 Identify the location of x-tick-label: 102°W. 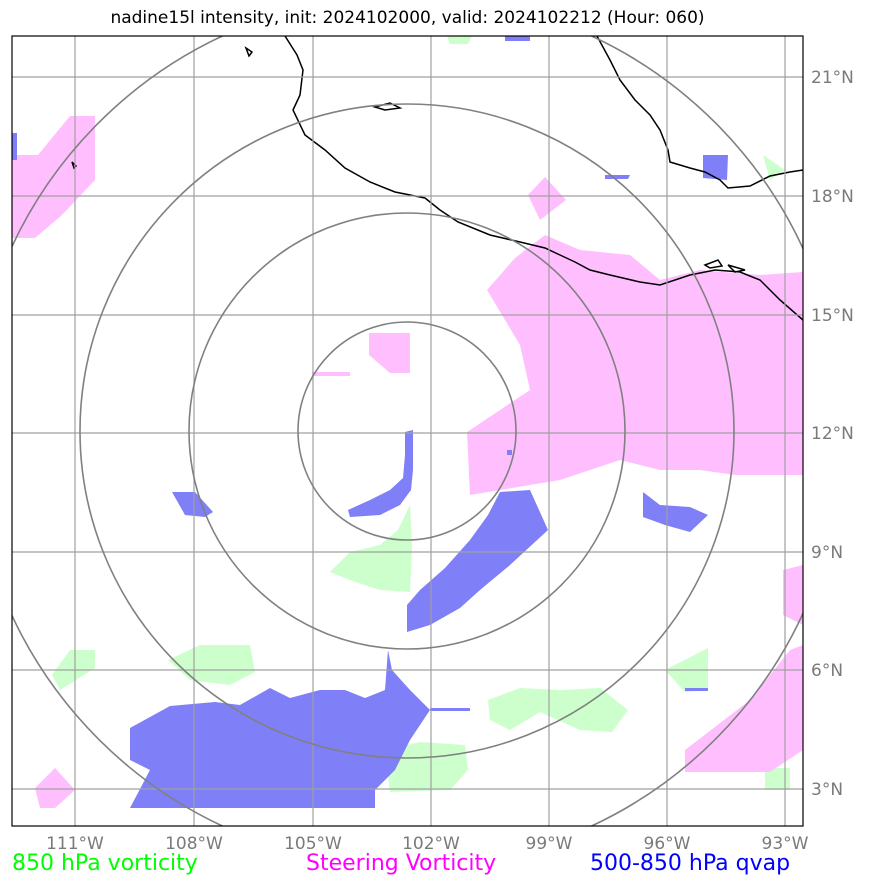
(431, 844).